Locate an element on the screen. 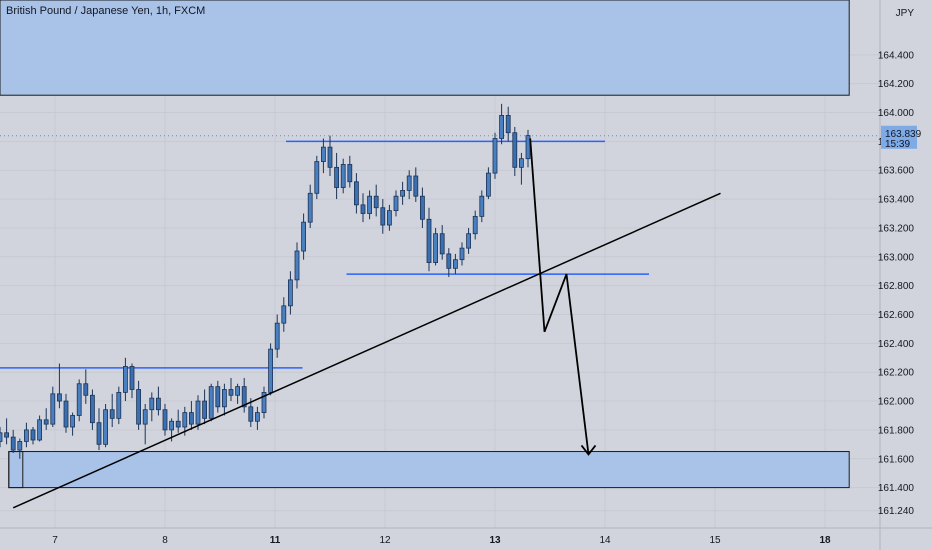 The height and width of the screenshot is (550, 932). y-tick-label: 163.400 is located at coordinates (896, 200).